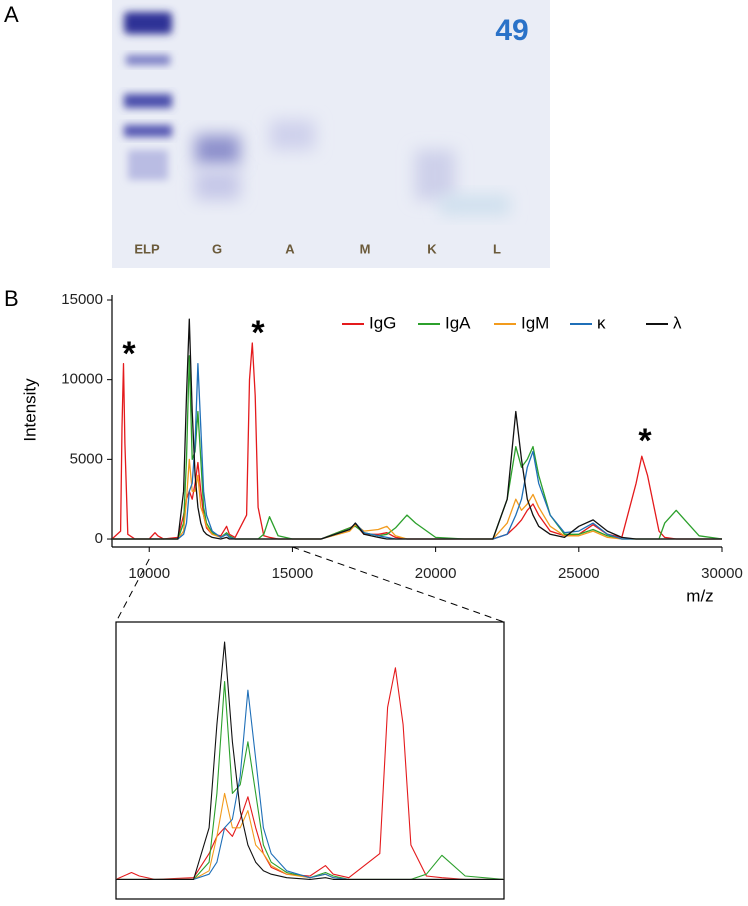 Image resolution: width=748 pixels, height=906 pixels. Describe the element at coordinates (579, 573) in the screenshot. I see `x-tick-label: 25000` at that location.